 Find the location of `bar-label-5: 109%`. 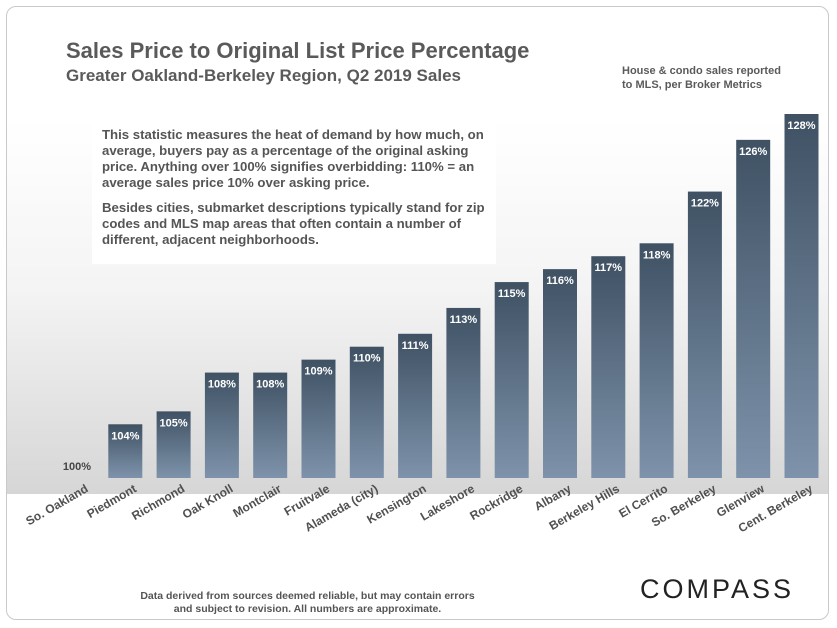

bar-label-5: 109% is located at coordinates (318, 372).